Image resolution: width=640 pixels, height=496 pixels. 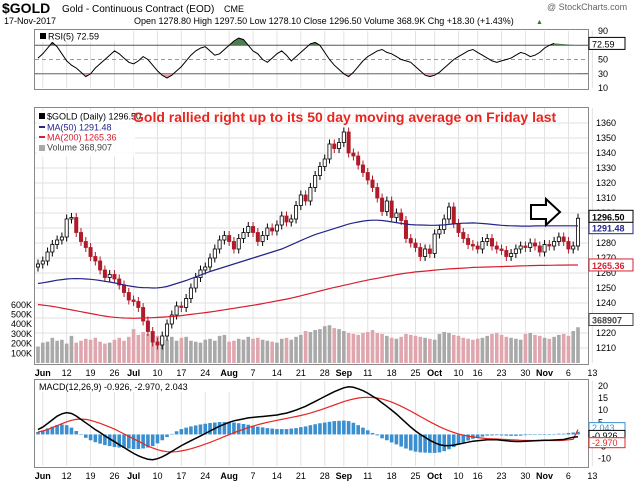 What do you see at coordinates (91, 476) in the screenshot?
I see `x-tick-label-bottom: 19` at bounding box center [91, 476].